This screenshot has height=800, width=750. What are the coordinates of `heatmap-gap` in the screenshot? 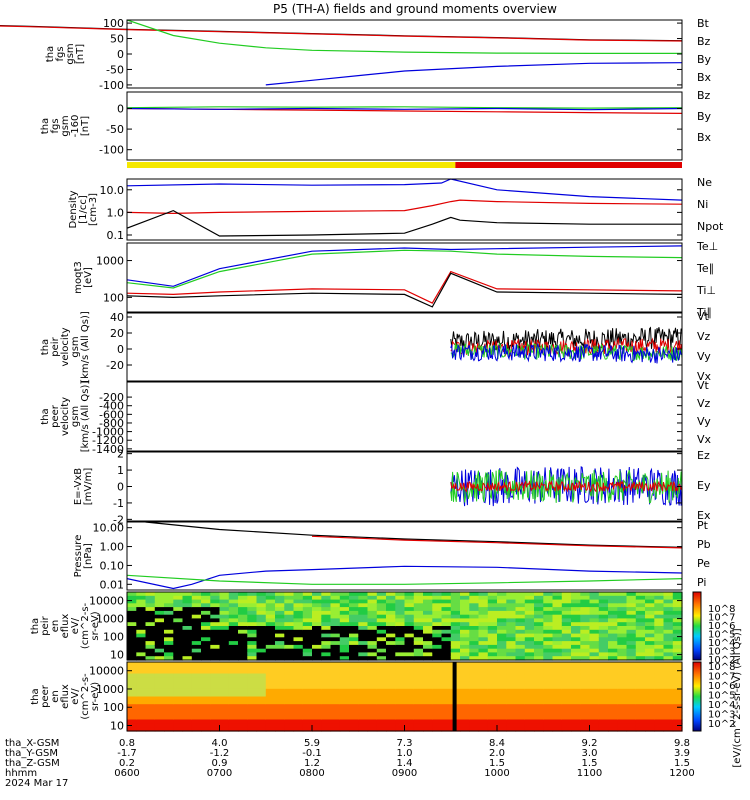 It's located at (454, 696).